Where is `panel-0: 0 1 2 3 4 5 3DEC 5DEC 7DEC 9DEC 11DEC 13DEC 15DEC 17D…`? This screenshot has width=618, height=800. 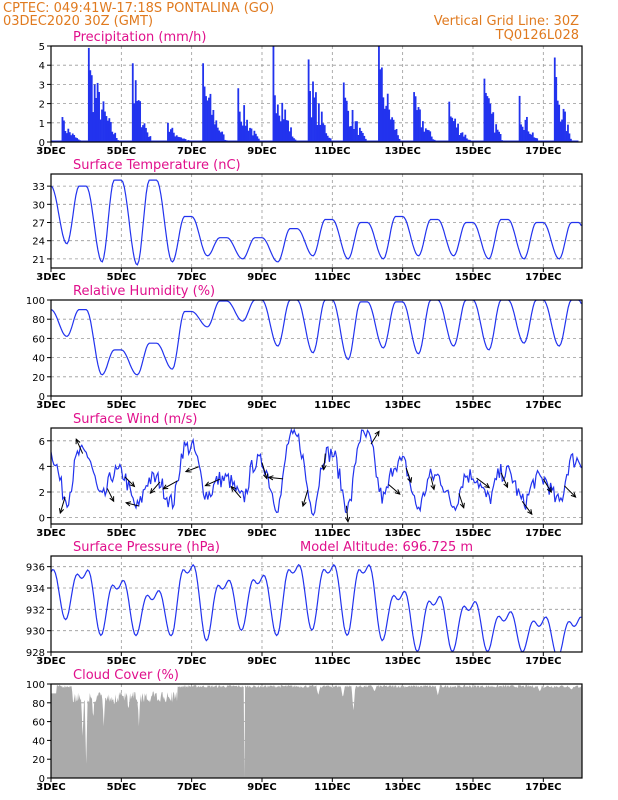
panel-0: 0 1 2 3 4 5 3DEC 5DEC 7DEC 9DEC 11DEC 13DEC 15DEC 17D… is located at coordinates (309, 93).